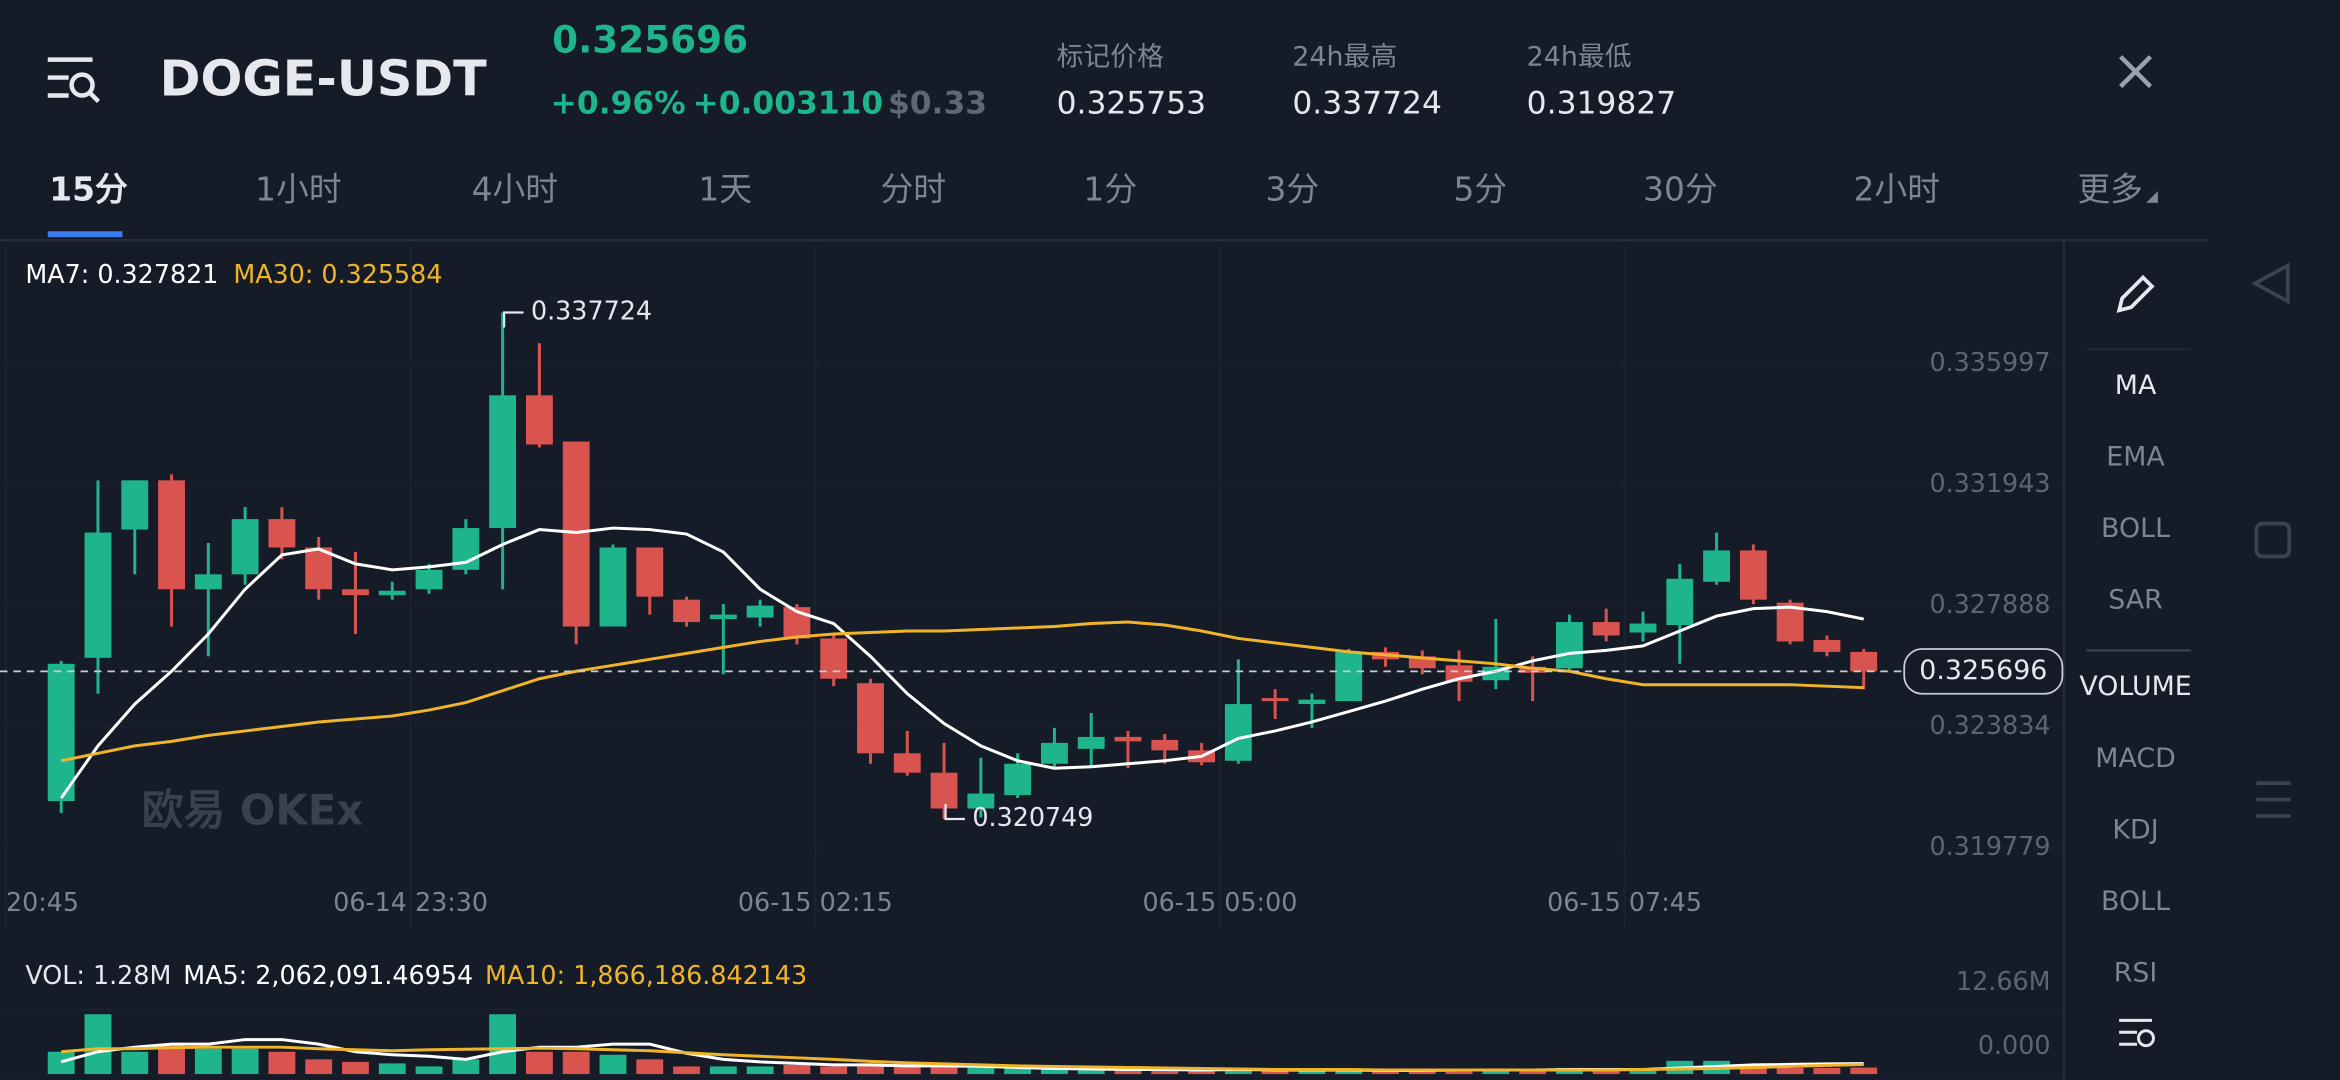 Image resolution: width=2340 pixels, height=1080 pixels. I want to click on draw-tool-icon, so click(2135, 293).